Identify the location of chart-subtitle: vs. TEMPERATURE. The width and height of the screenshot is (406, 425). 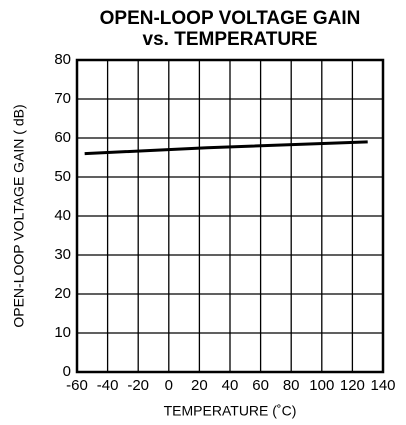
(230, 39).